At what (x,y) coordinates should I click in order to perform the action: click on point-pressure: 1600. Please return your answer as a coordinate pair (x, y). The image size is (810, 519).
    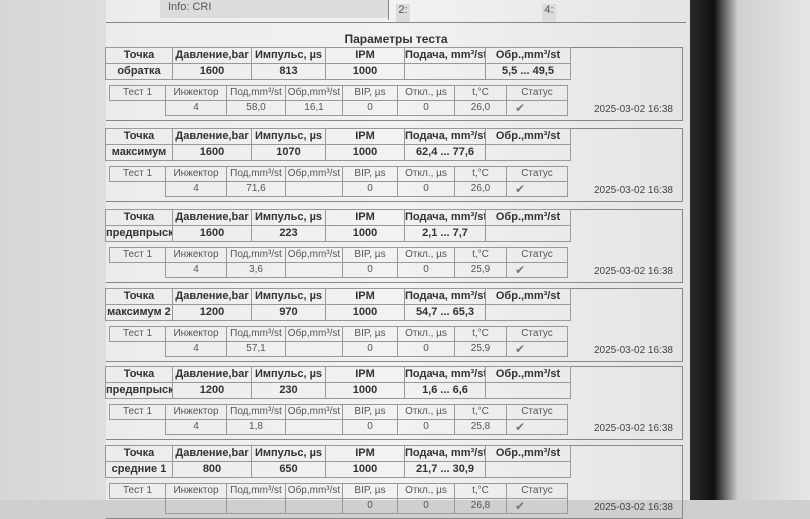
    Looking at the image, I should click on (212, 152).